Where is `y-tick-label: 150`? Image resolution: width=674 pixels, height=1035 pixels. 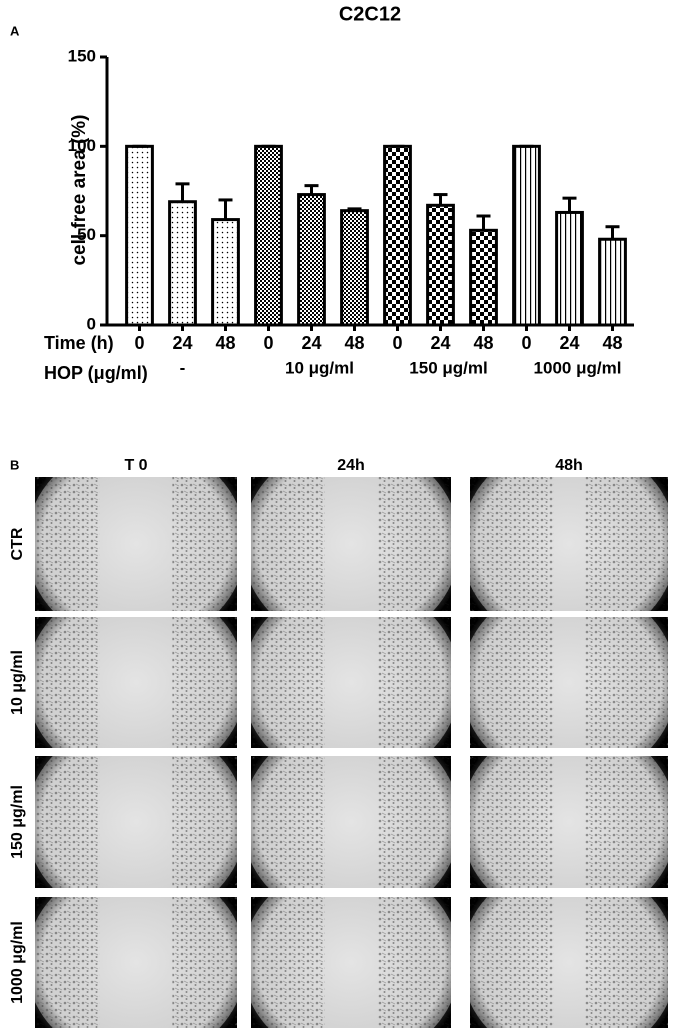 y-tick-label: 150 is located at coordinates (82, 55).